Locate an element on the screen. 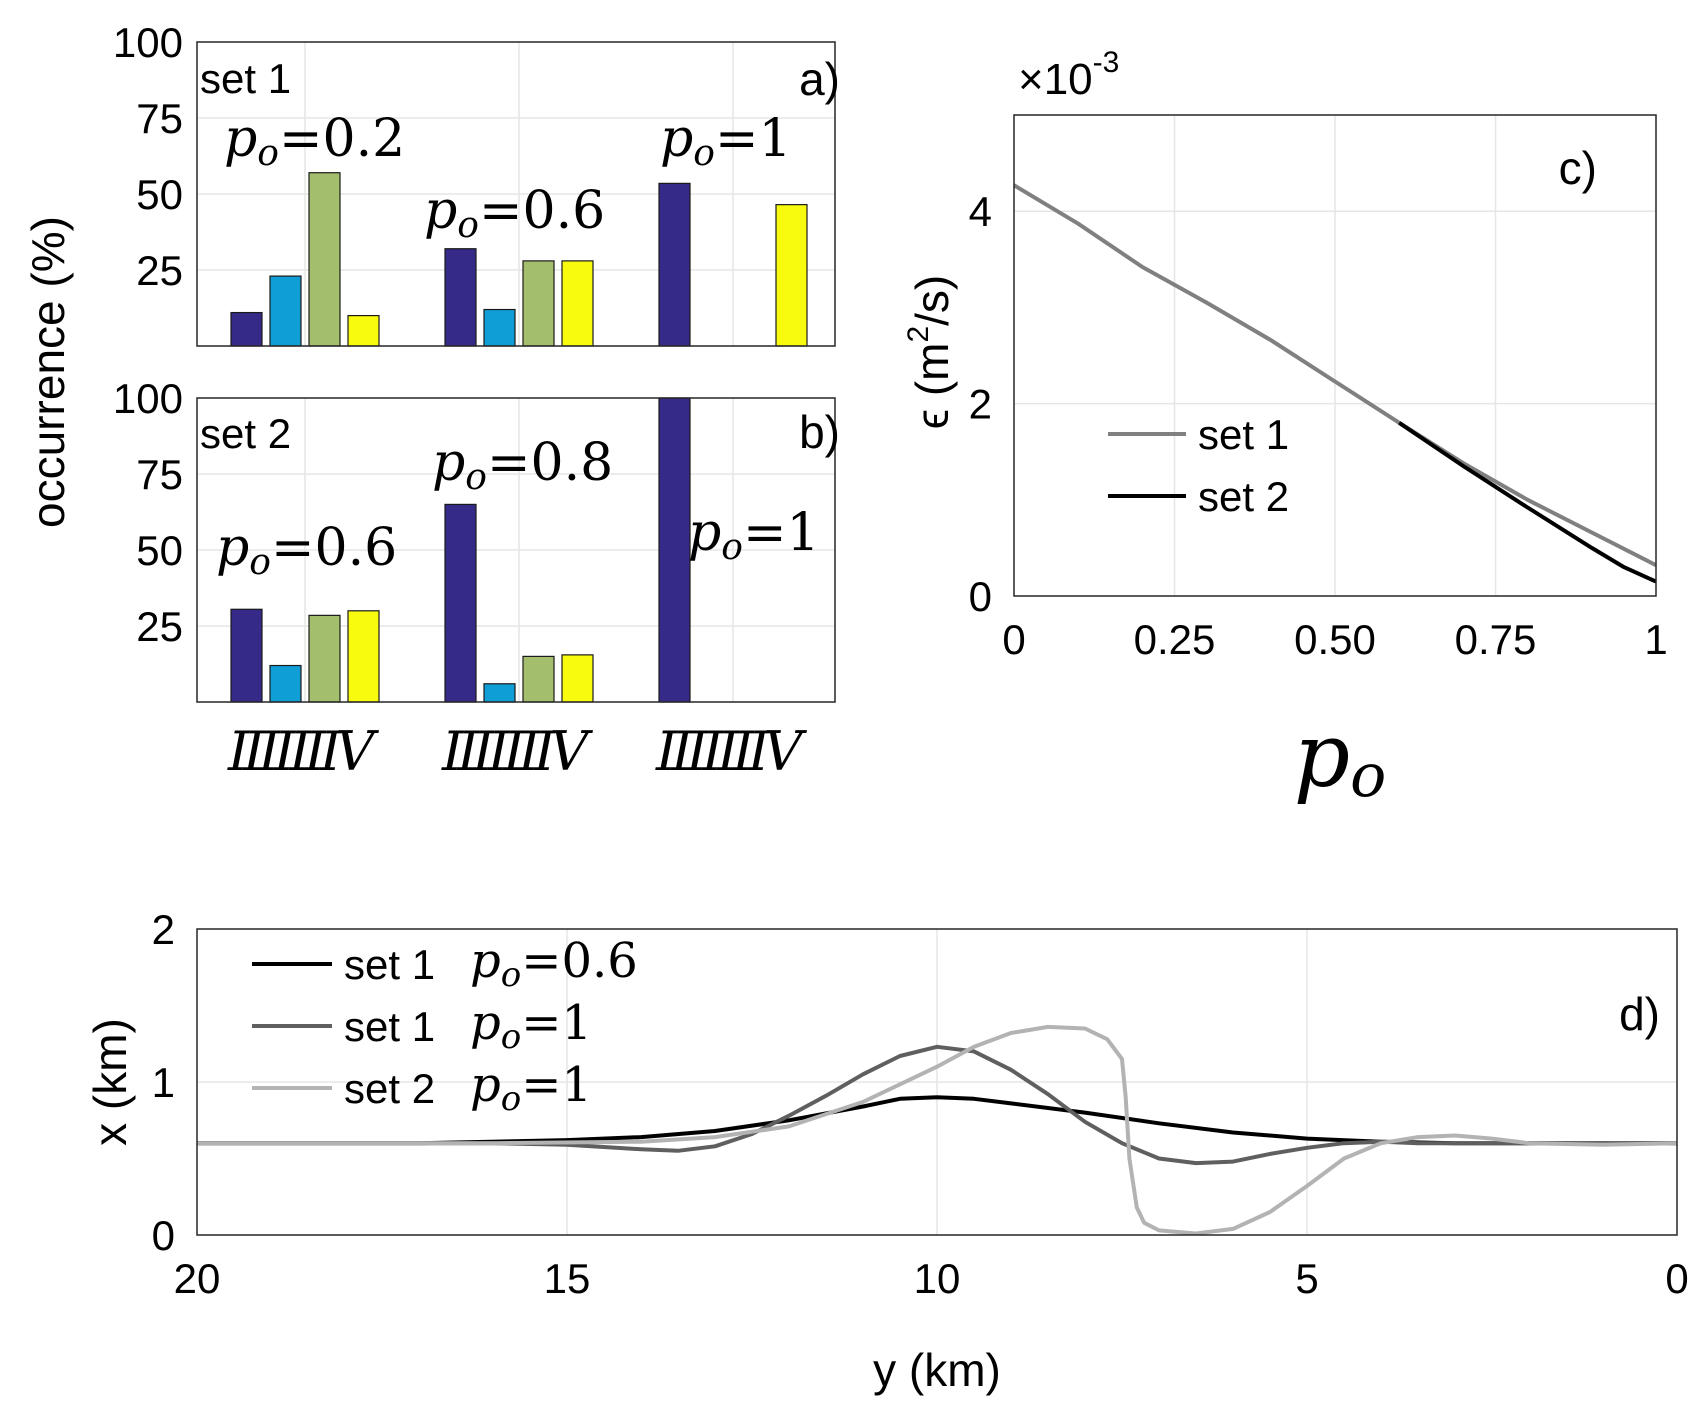 This screenshot has height=1414, width=1700. panel-d-ytick-label: 0 is located at coordinates (163, 1235).